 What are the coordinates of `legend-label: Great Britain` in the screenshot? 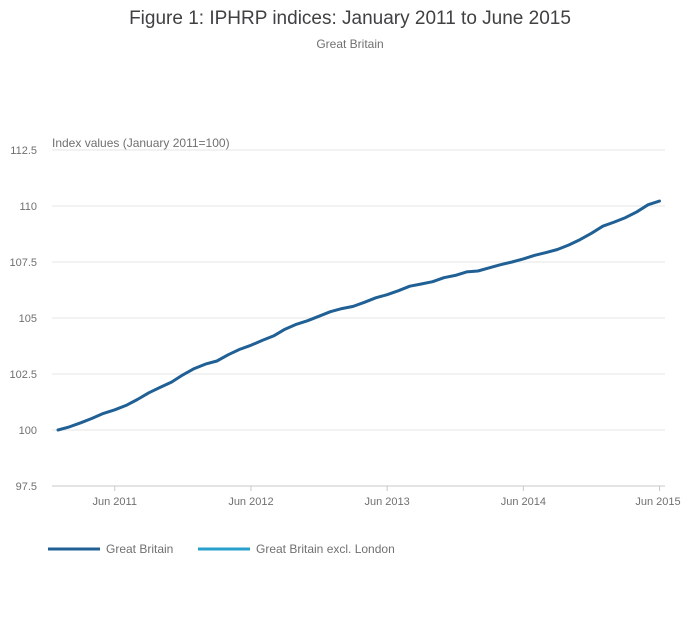 It's located at (139, 549).